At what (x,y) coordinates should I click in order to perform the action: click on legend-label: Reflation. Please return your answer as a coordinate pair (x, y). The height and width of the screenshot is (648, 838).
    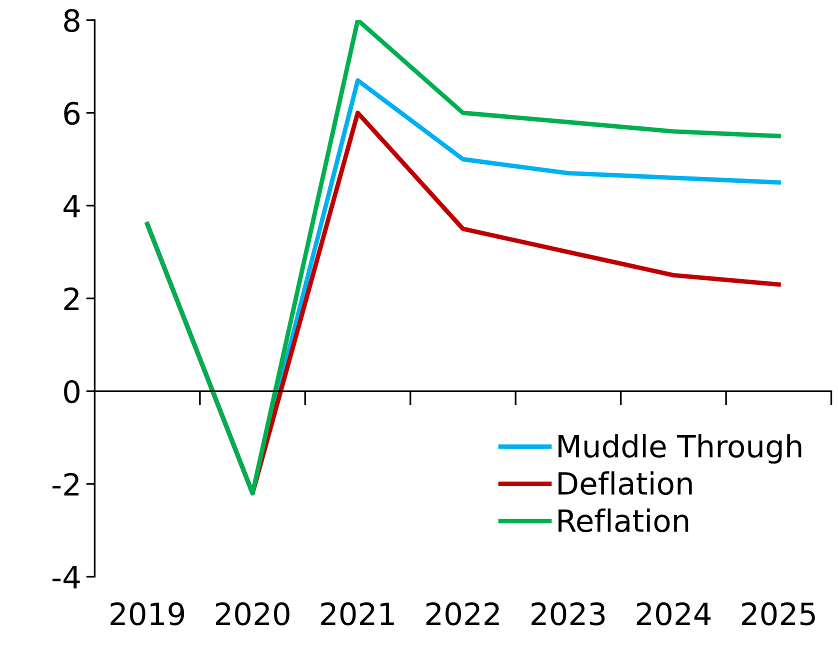
    Looking at the image, I should click on (623, 520).